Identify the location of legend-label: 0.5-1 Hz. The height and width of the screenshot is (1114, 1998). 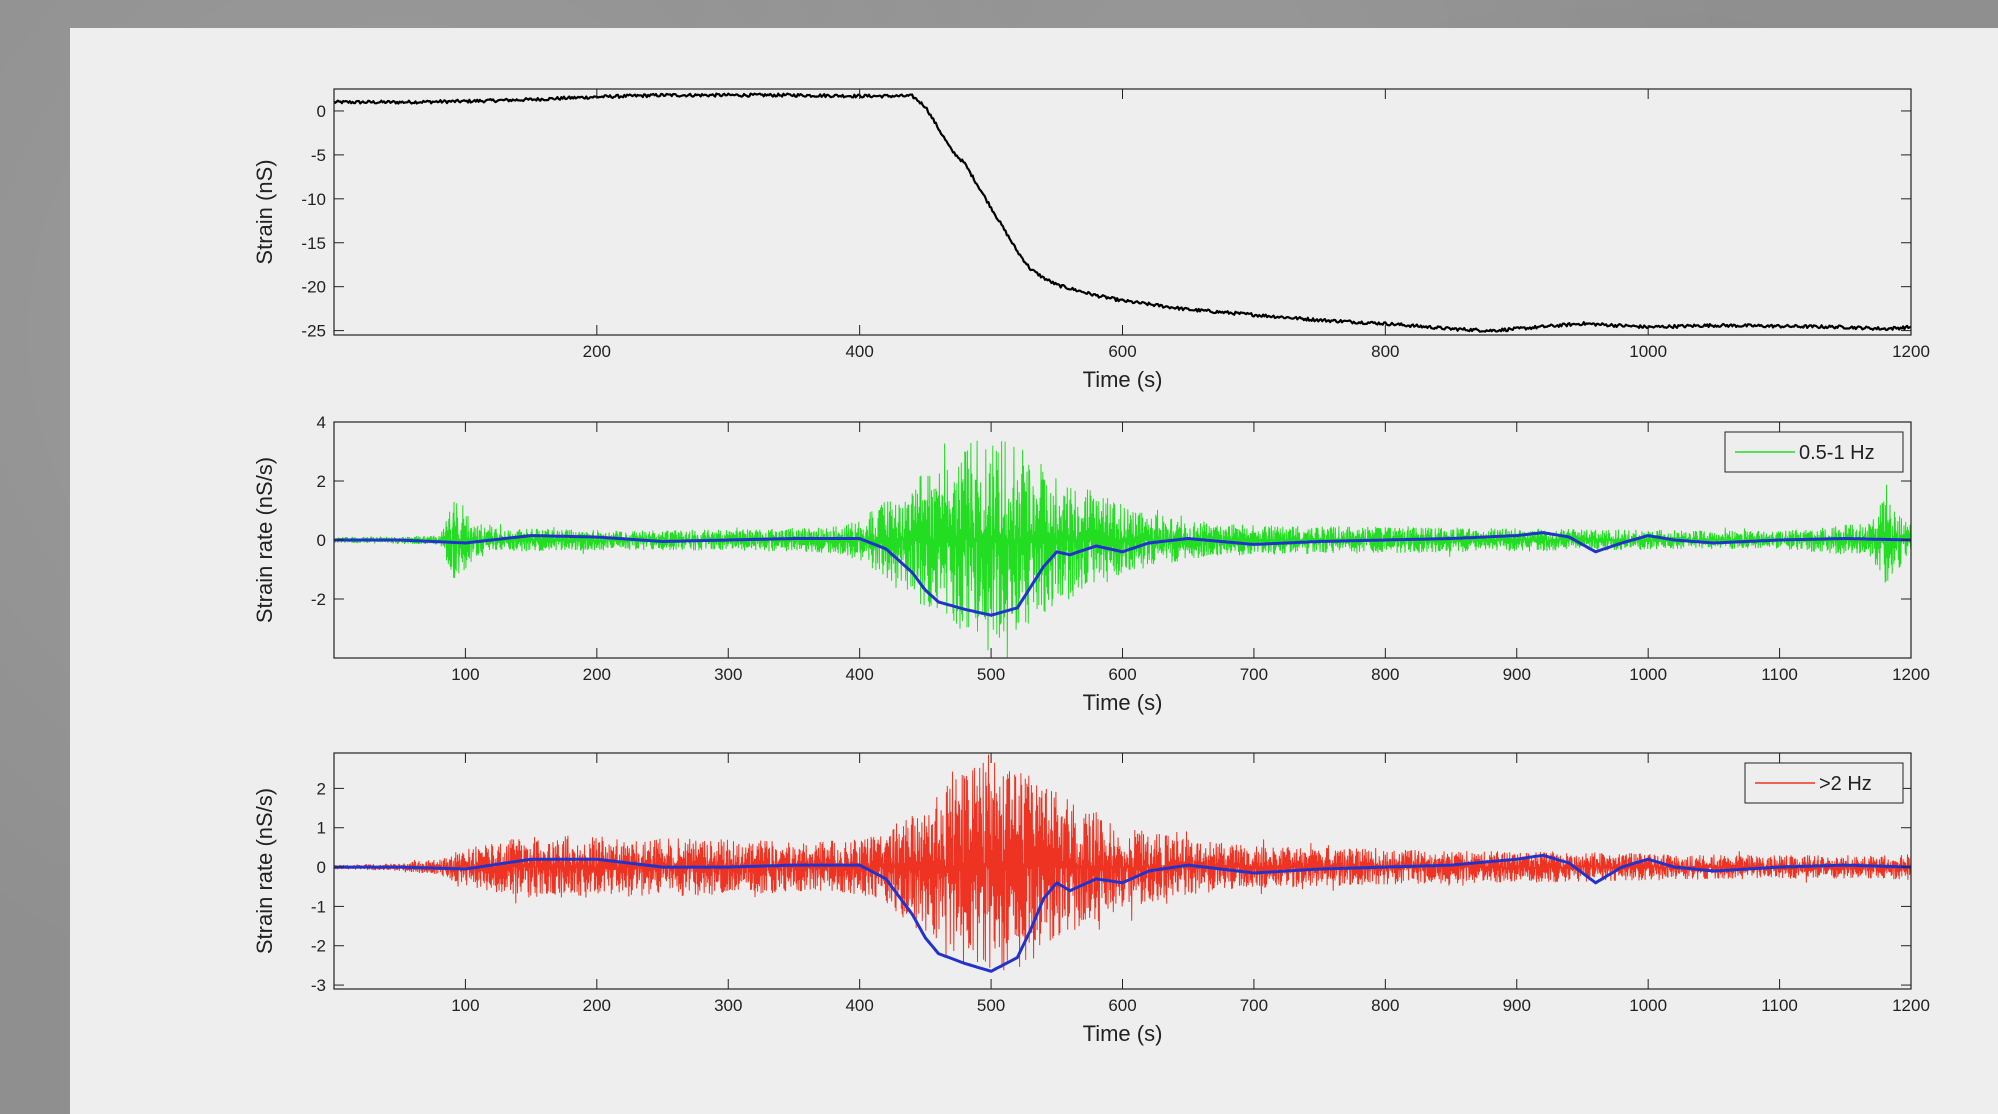
(1837, 453).